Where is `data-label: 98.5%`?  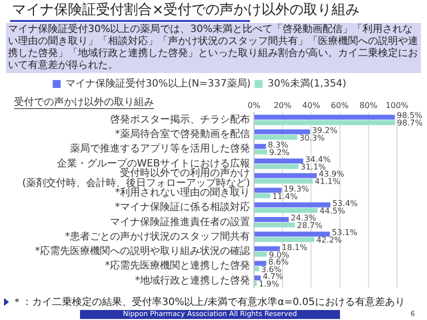 data-label: 98.5% is located at coordinates (409, 115).